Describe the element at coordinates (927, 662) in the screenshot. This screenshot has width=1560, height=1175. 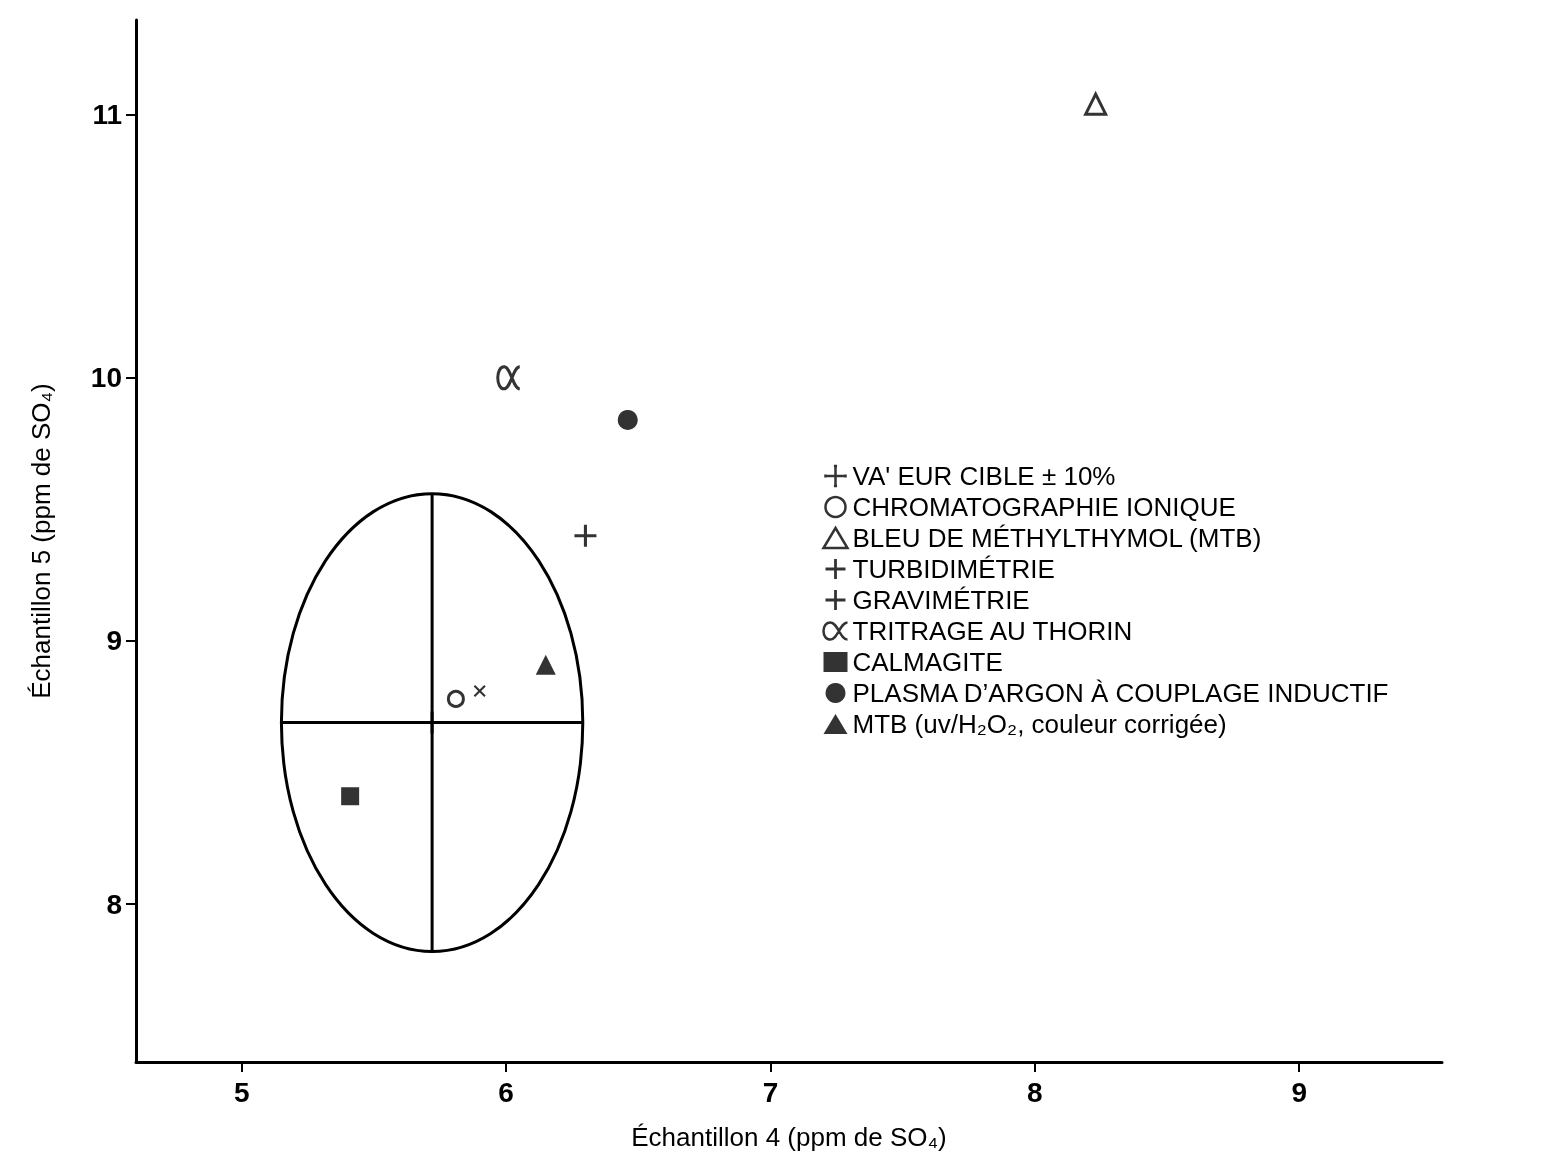
I see `legend-label: CALMAGITE` at that location.